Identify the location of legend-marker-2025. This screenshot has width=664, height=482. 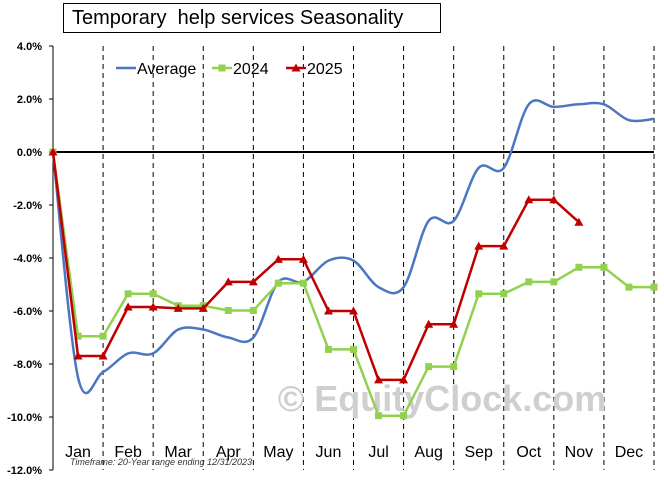
(296, 67).